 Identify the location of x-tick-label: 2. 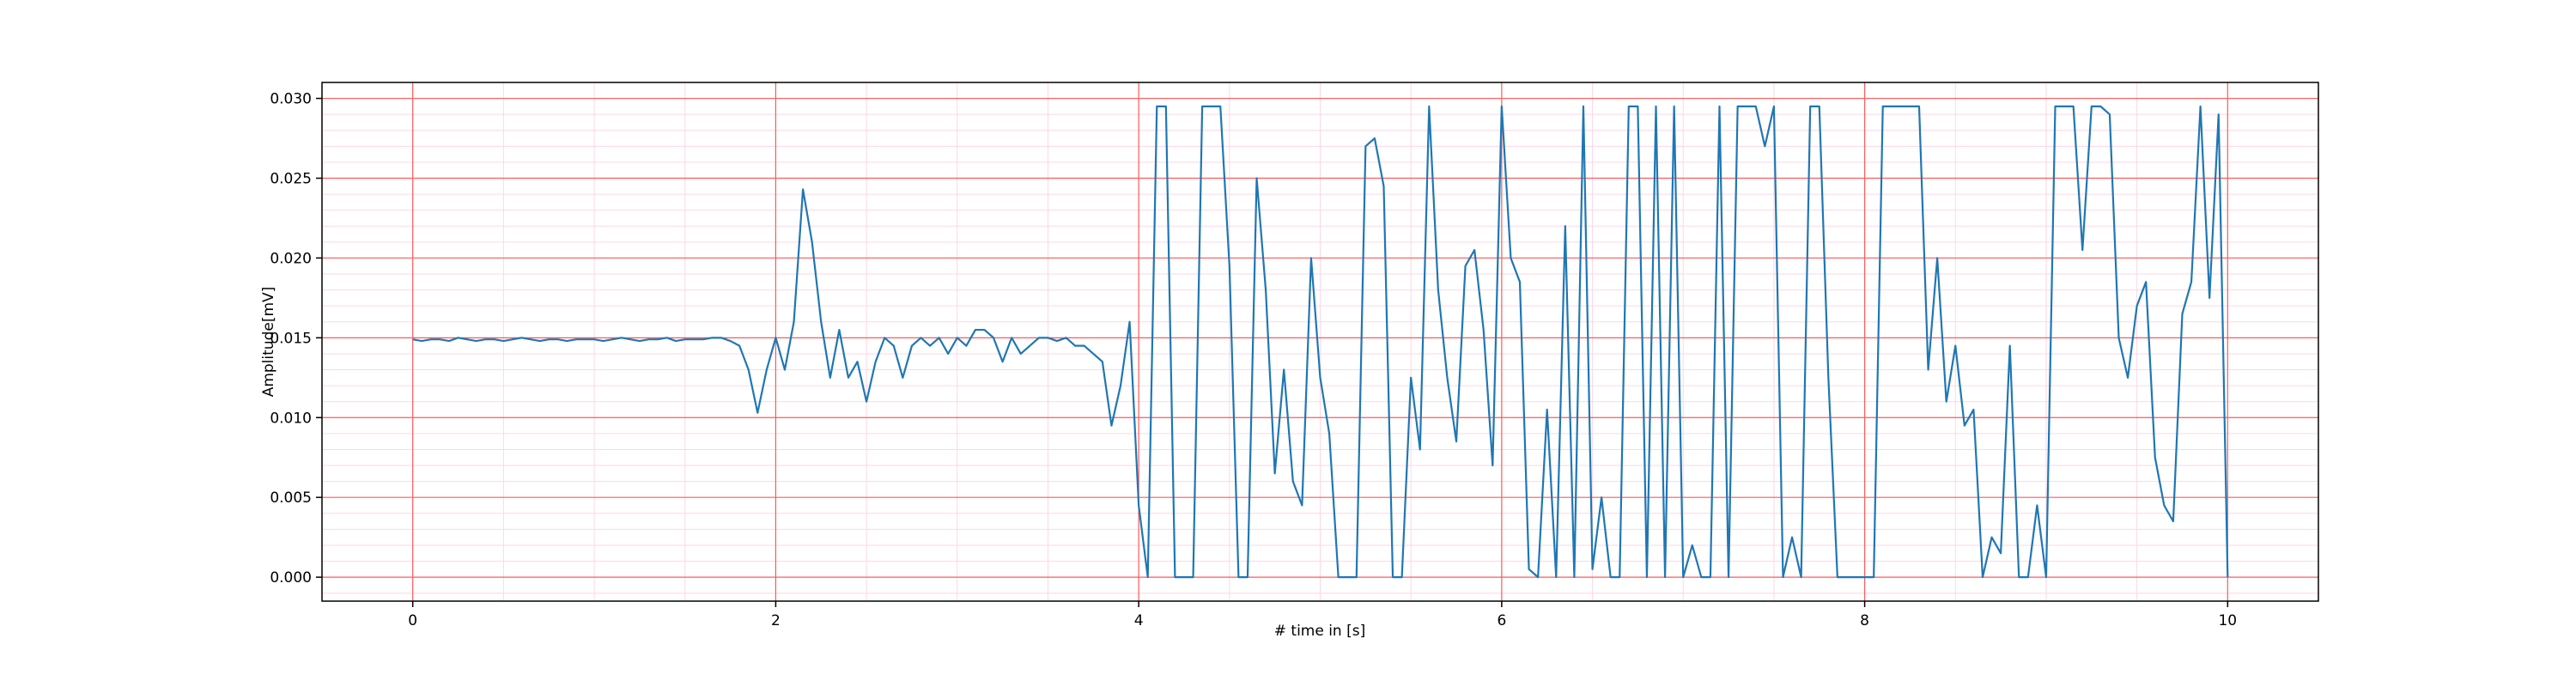
(776, 620).